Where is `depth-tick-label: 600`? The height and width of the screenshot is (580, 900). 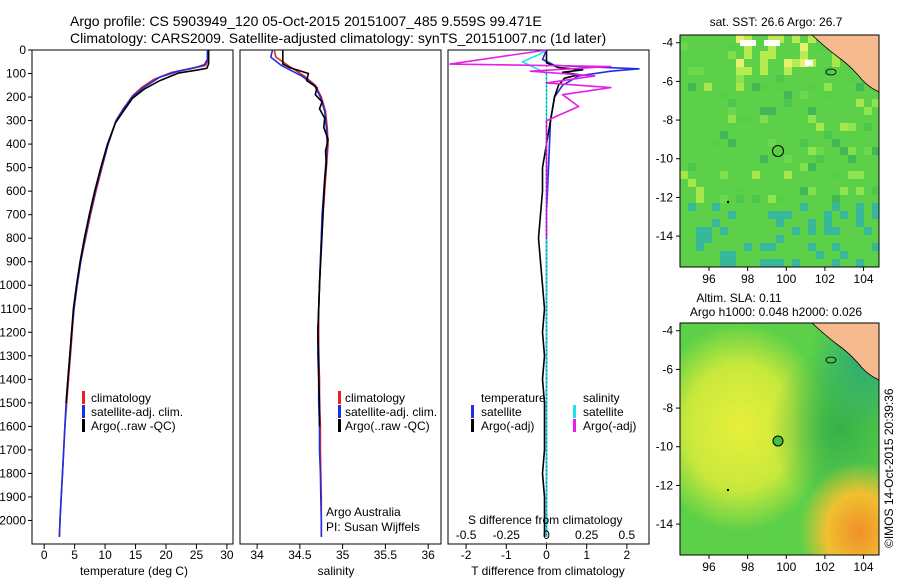
depth-tick-label: 600 is located at coordinates (16, 191).